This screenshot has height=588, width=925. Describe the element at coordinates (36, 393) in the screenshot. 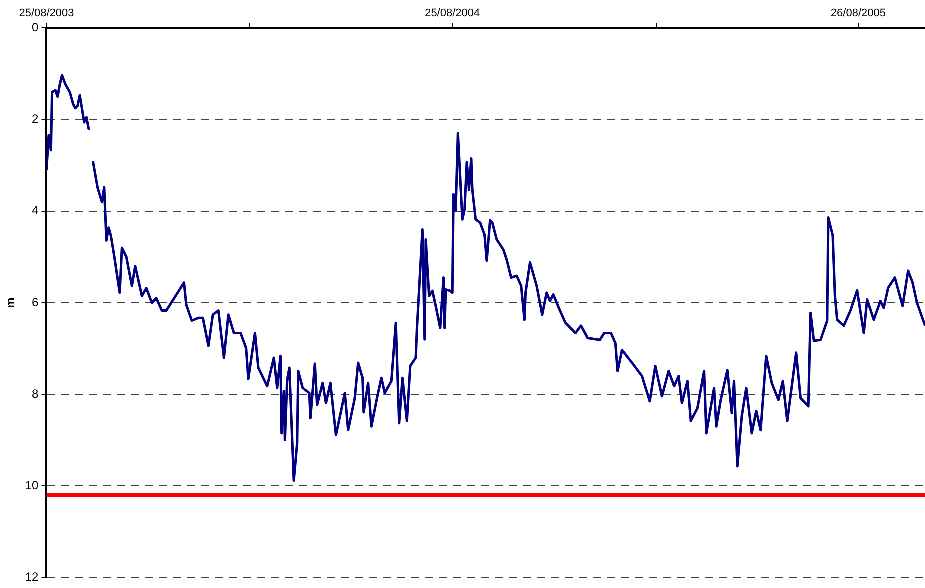

I see `y-tick-label: 8` at that location.